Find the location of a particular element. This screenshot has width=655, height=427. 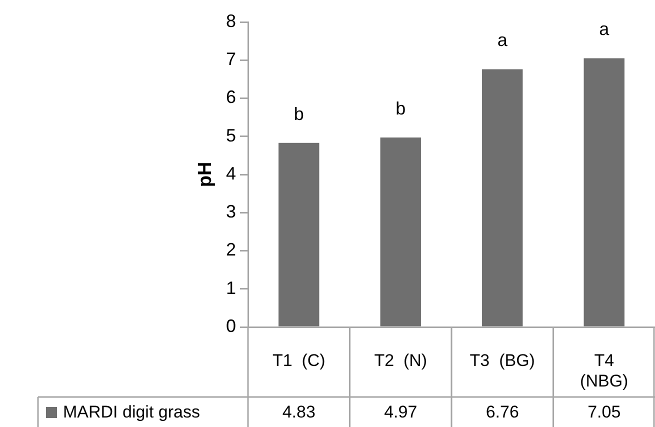

data-label: 4.97 is located at coordinates (401, 412).